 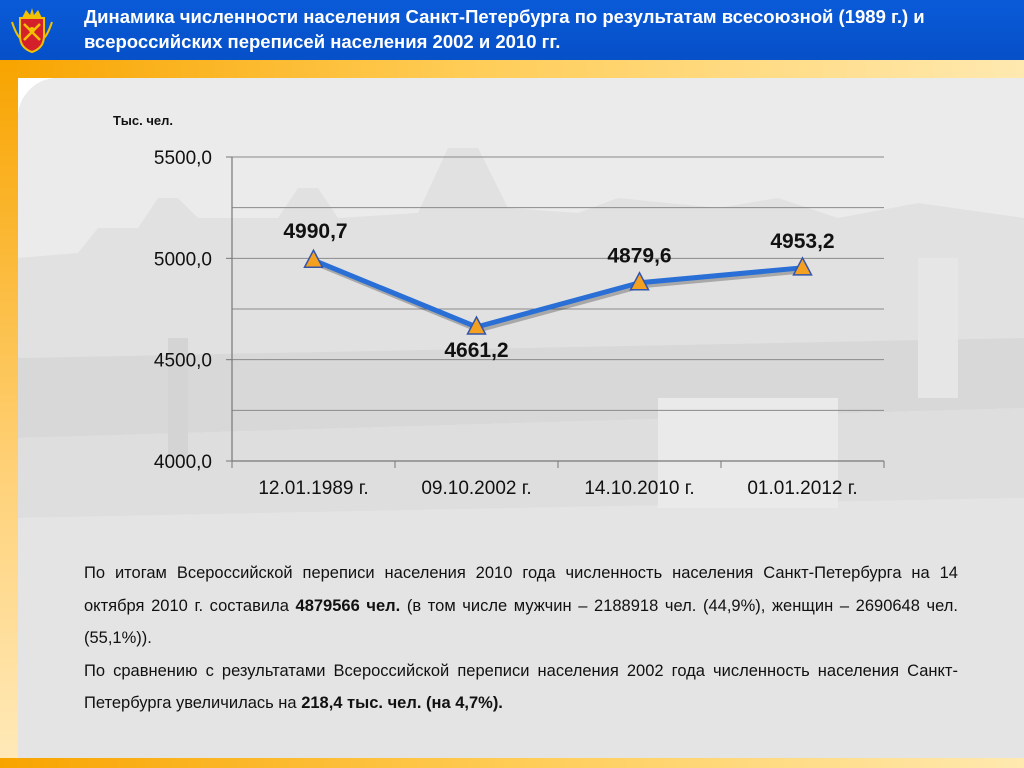 What do you see at coordinates (639, 488) in the screenshot?
I see `x-tick-label: 14.10.2010 г.` at bounding box center [639, 488].